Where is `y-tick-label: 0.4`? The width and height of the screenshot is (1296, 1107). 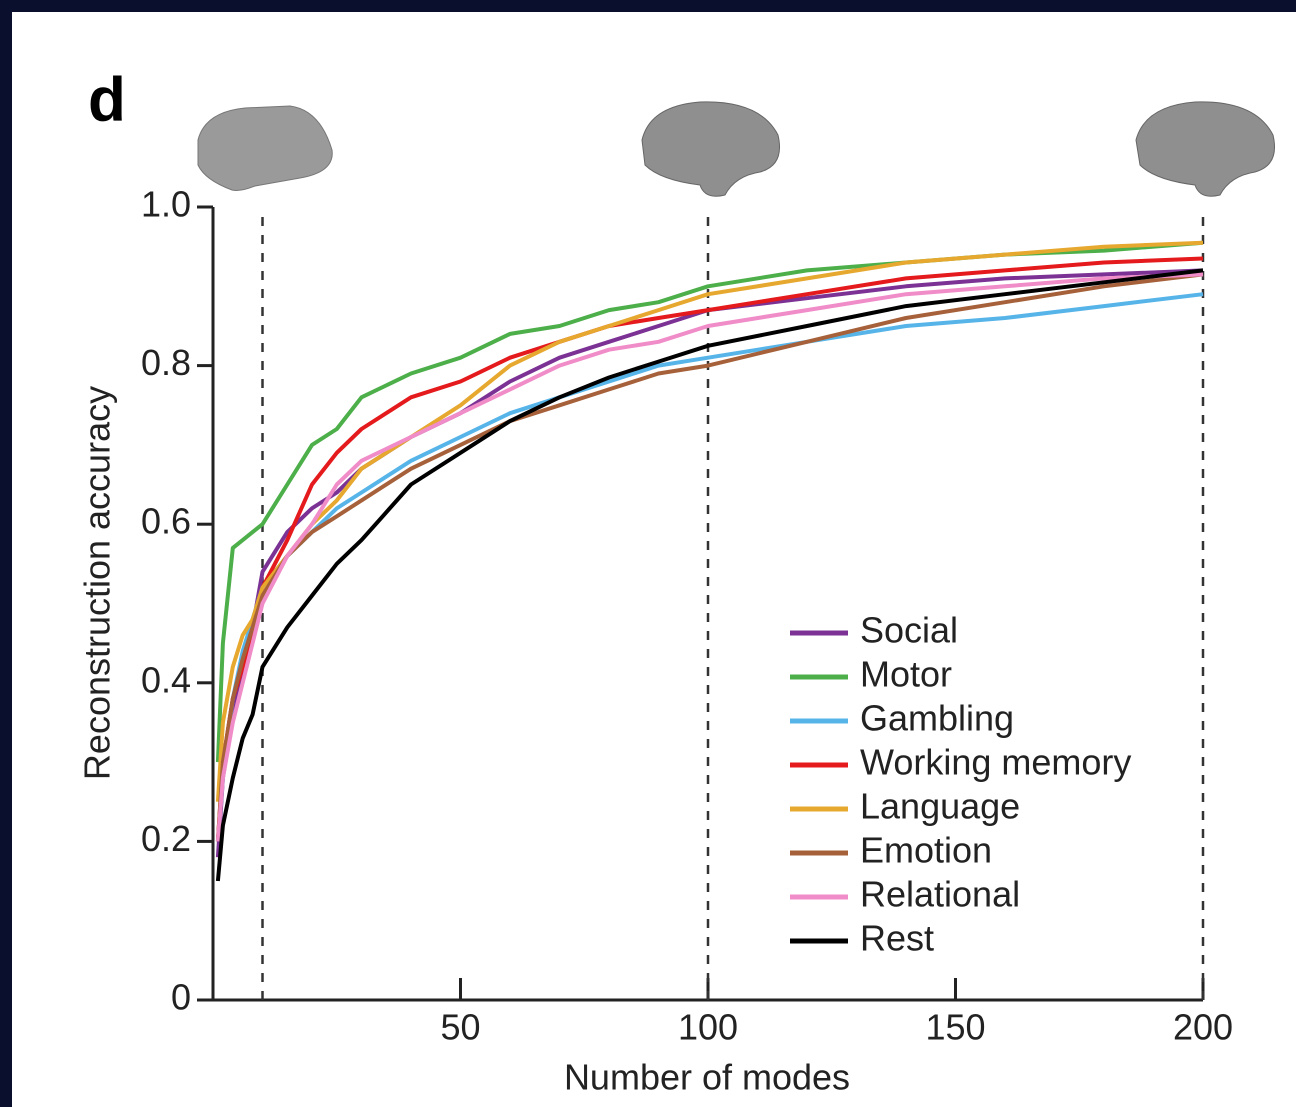 y-tick-label: 0.4 is located at coordinates (166, 679).